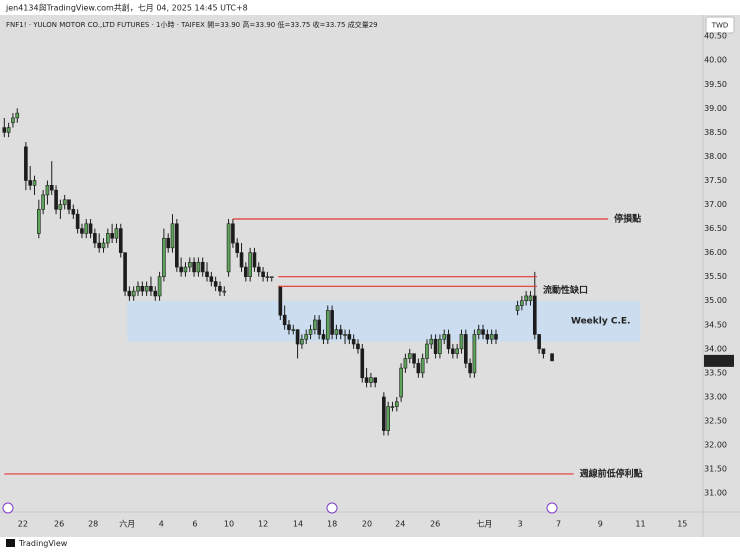  What do you see at coordinates (715, 396) in the screenshot?
I see `y-tick-label: 33.00` at bounding box center [715, 396].